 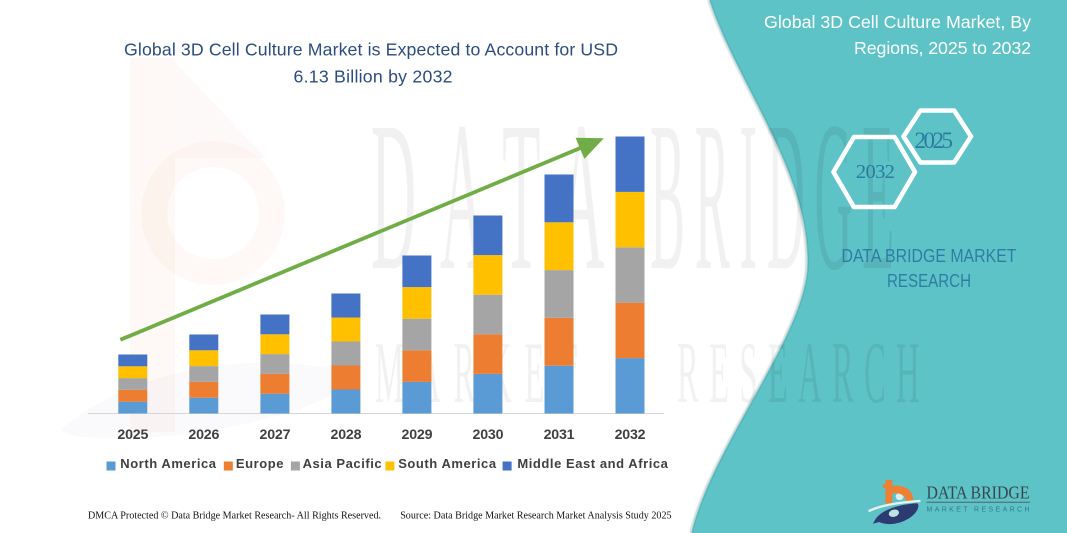 I want to click on svg-text: Regions, 2025 to 2032, so click(x=942, y=48).